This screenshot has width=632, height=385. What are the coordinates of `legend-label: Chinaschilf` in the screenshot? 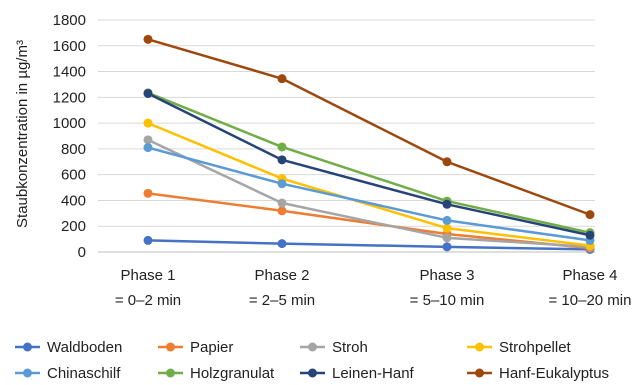 It's located at (84, 373).